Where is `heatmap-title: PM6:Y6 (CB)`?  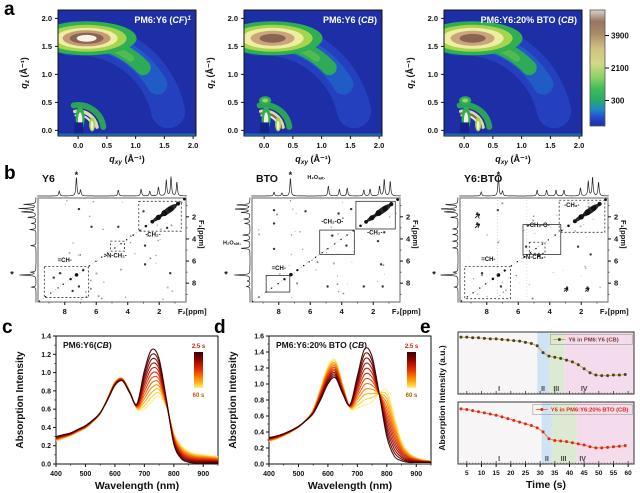 heatmap-title: PM6:Y6 (CB) is located at coordinates (350, 20).